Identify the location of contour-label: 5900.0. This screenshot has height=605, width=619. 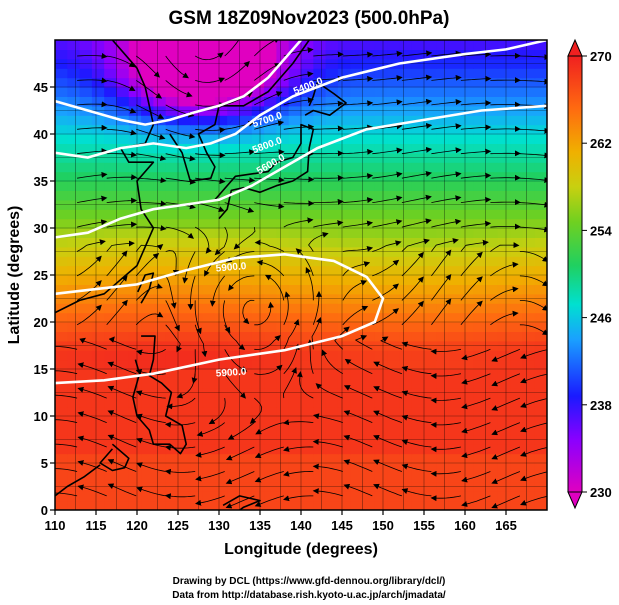
(231, 373).